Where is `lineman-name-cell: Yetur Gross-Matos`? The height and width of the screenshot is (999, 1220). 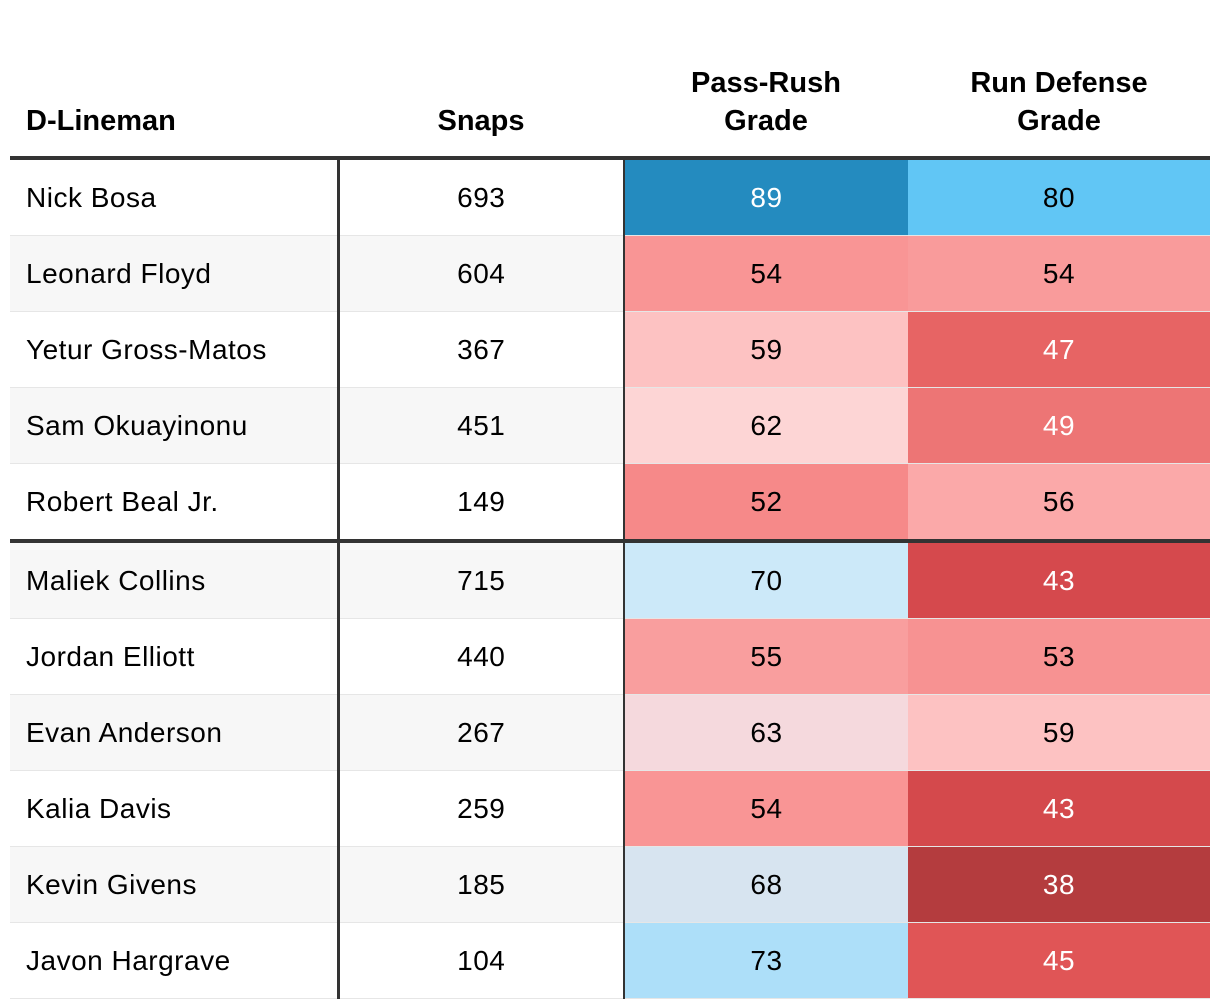 lineman-name-cell: Yetur Gross-Matos is located at coordinates (175, 349).